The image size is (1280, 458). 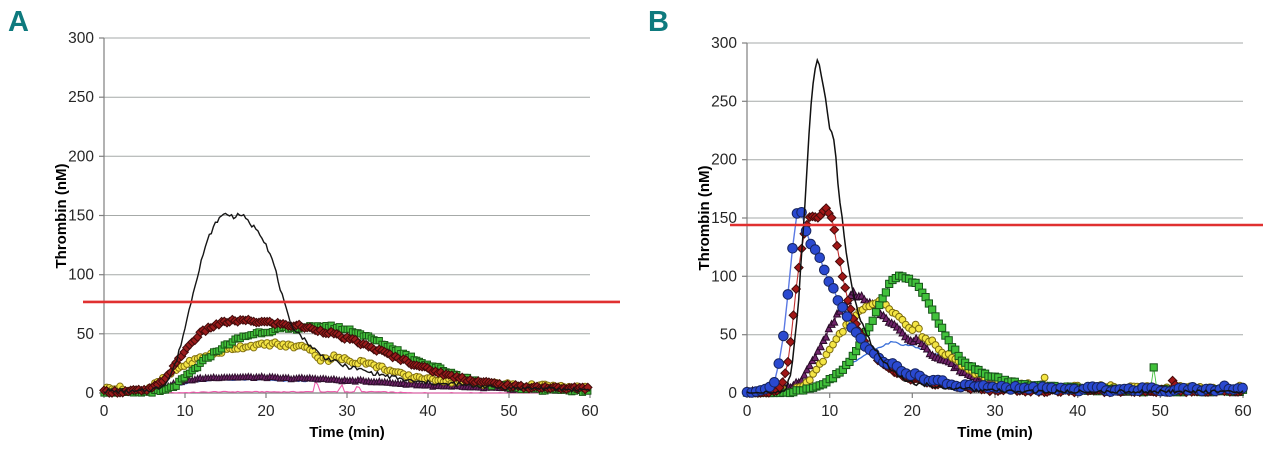 I want to click on panel-a-label: A, so click(x=18, y=22).